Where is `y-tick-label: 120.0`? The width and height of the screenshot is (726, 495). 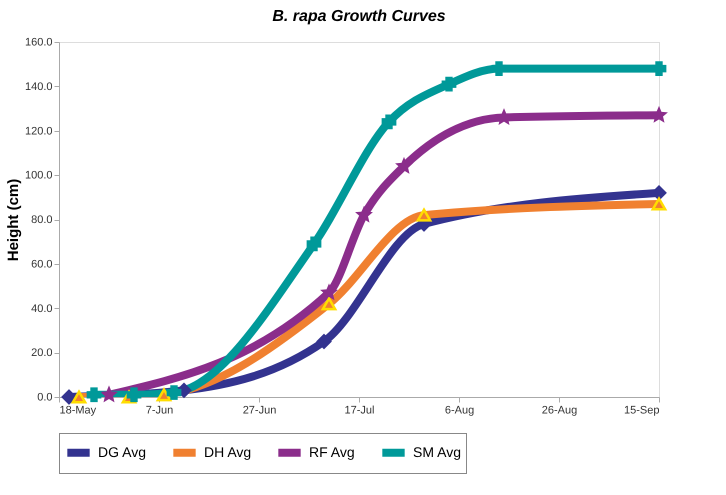
y-tick-label: 120.0 is located at coordinates (38, 131).